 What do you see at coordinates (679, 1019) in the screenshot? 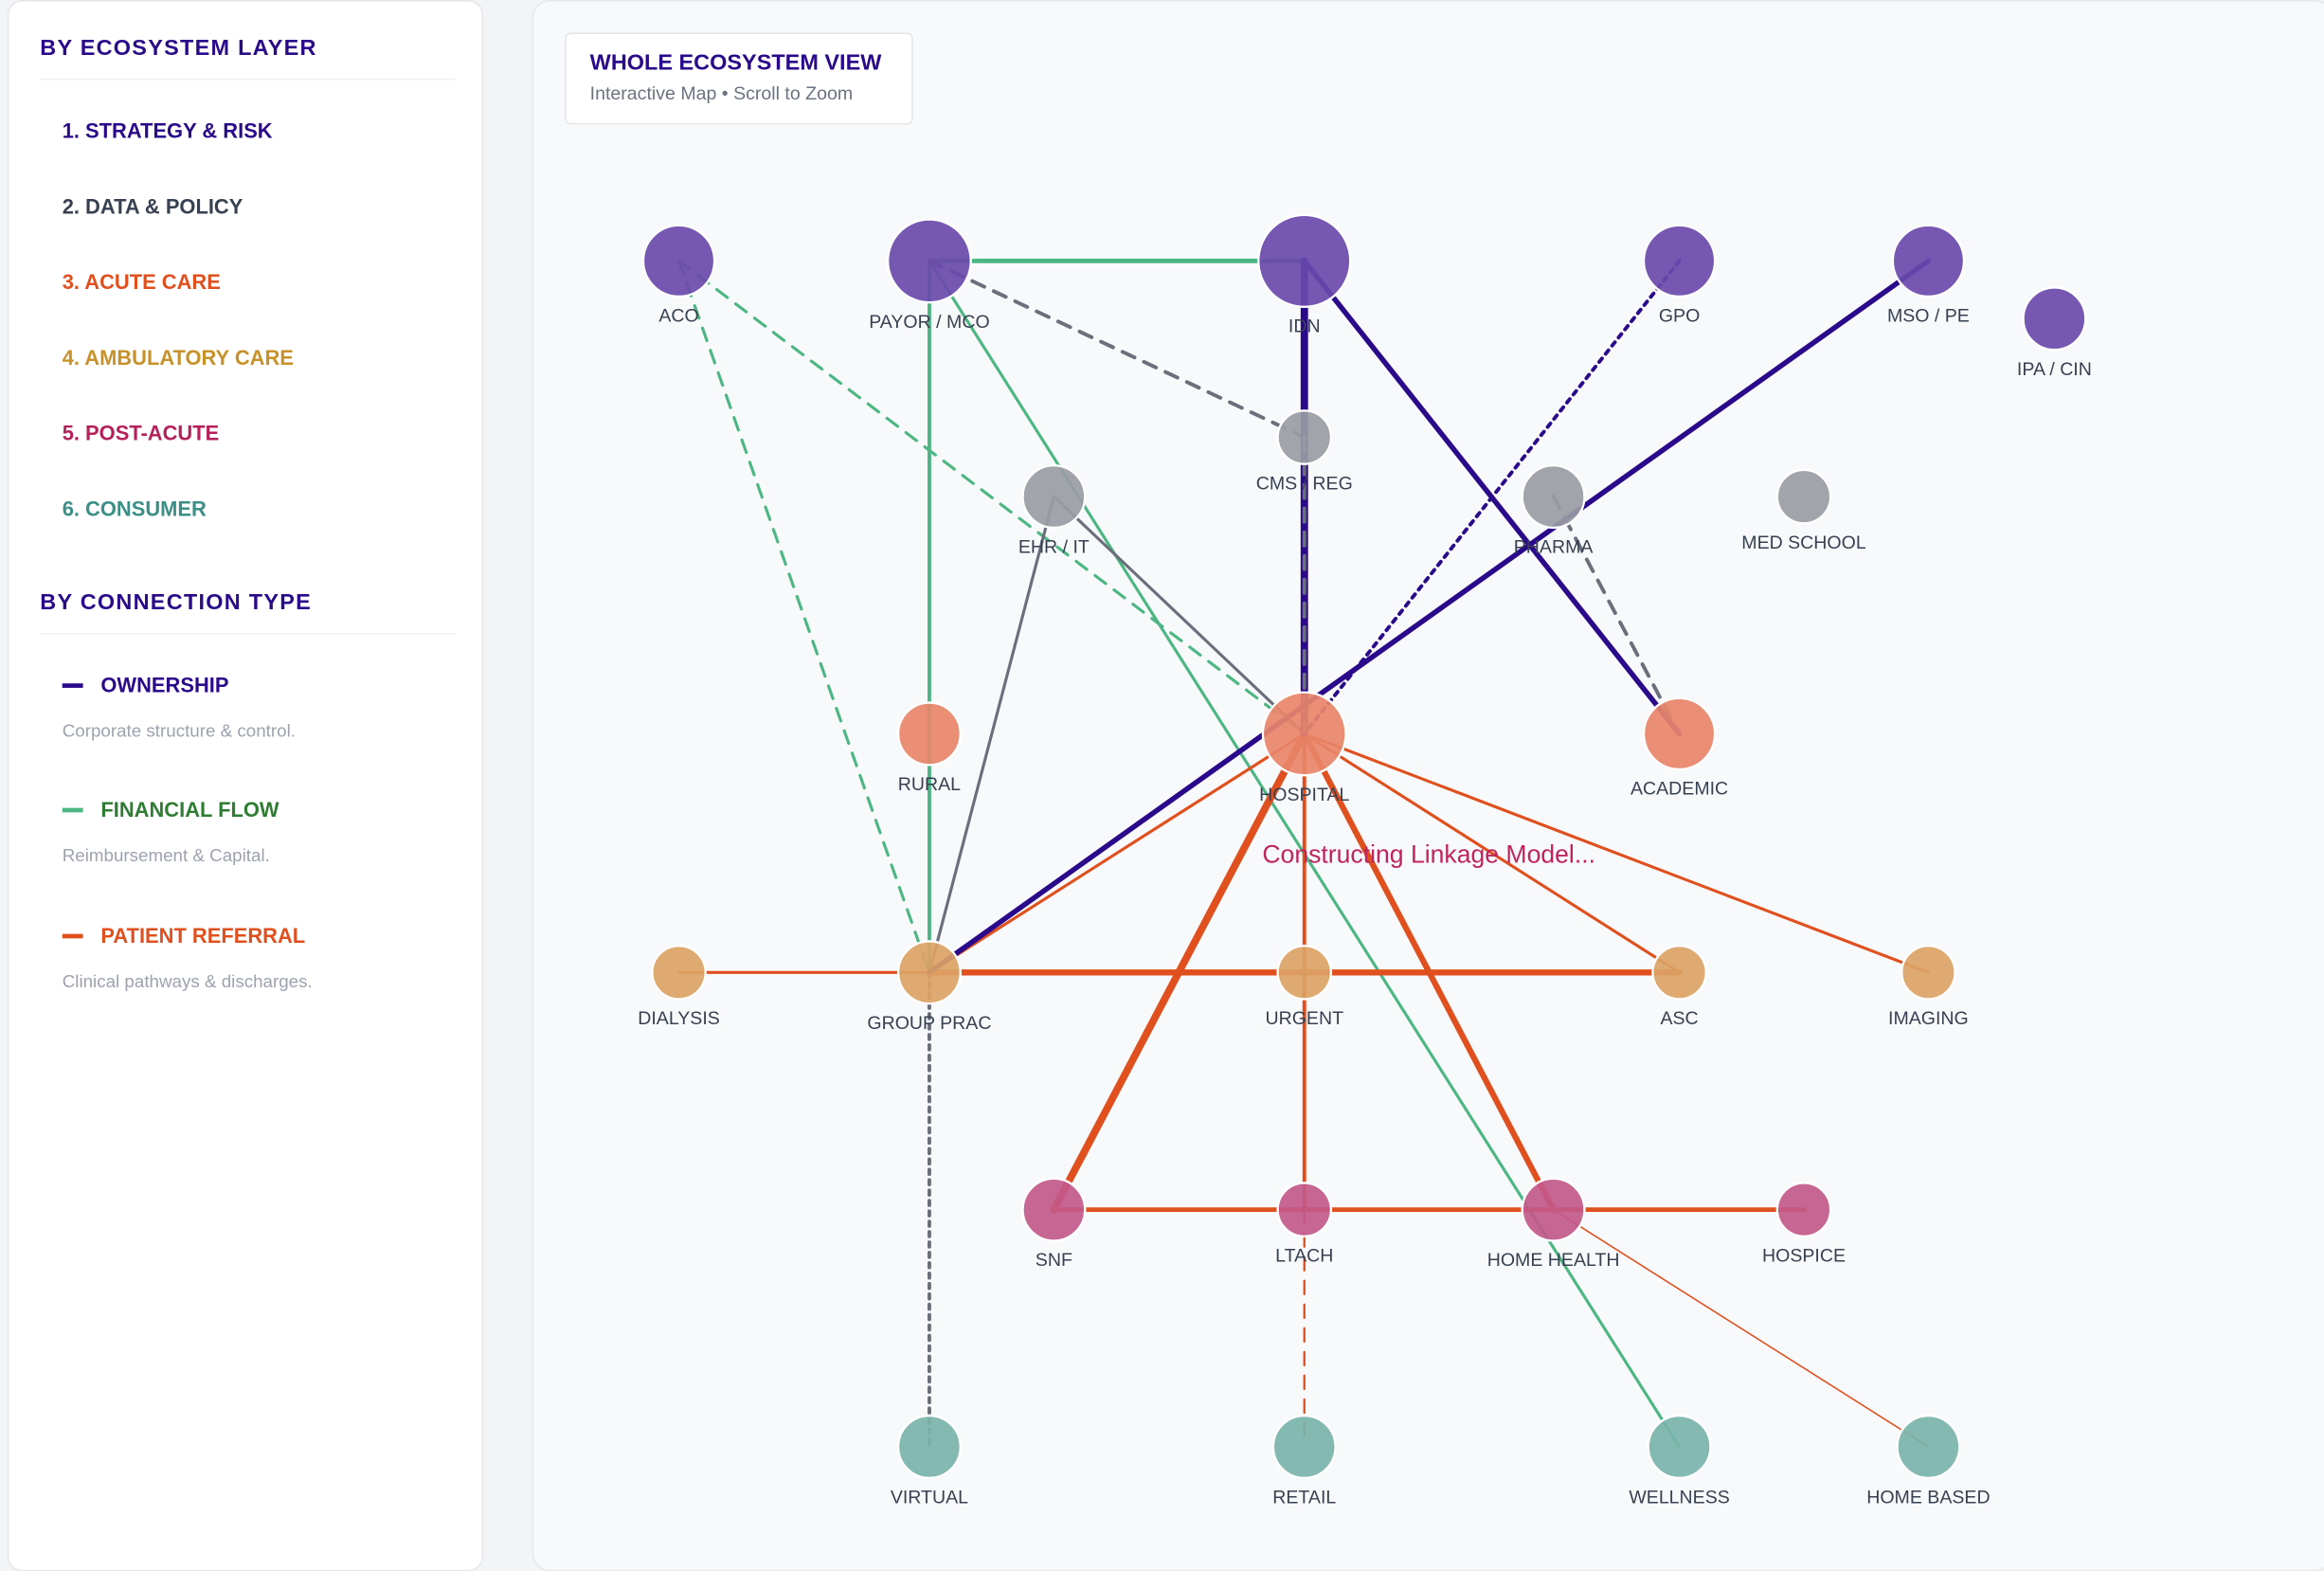
I see `node-label: DIALYSIS` at bounding box center [679, 1019].